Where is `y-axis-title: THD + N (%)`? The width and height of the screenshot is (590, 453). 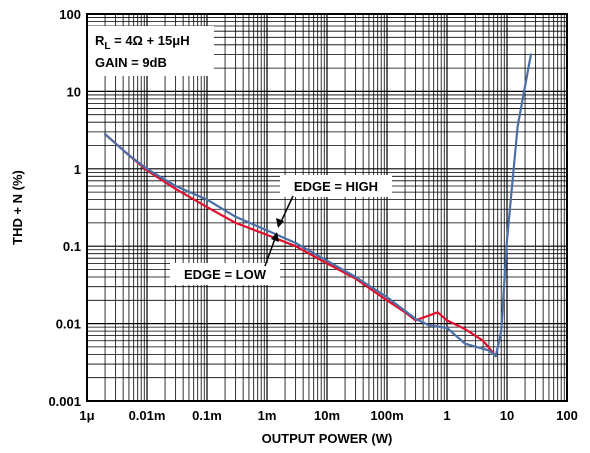 y-axis-title: THD + N (%) is located at coordinates (17, 207).